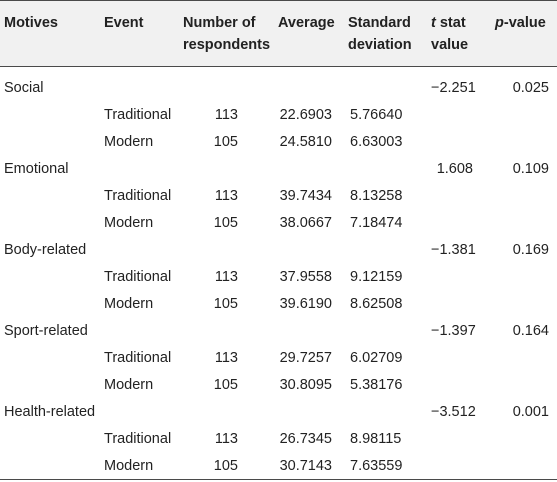 This screenshot has width=557, height=482. Describe the element at coordinates (376, 277) in the screenshot. I see `standard-deviation-value: 9.12159` at that location.